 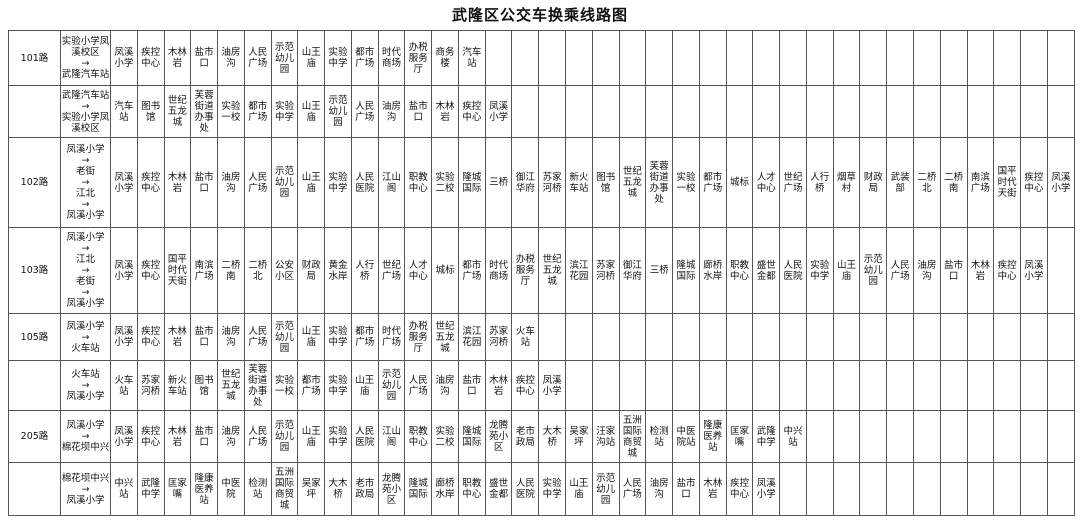 What do you see at coordinates (124, 489) in the screenshot?
I see `stop-cell: 中兴站` at bounding box center [124, 489].